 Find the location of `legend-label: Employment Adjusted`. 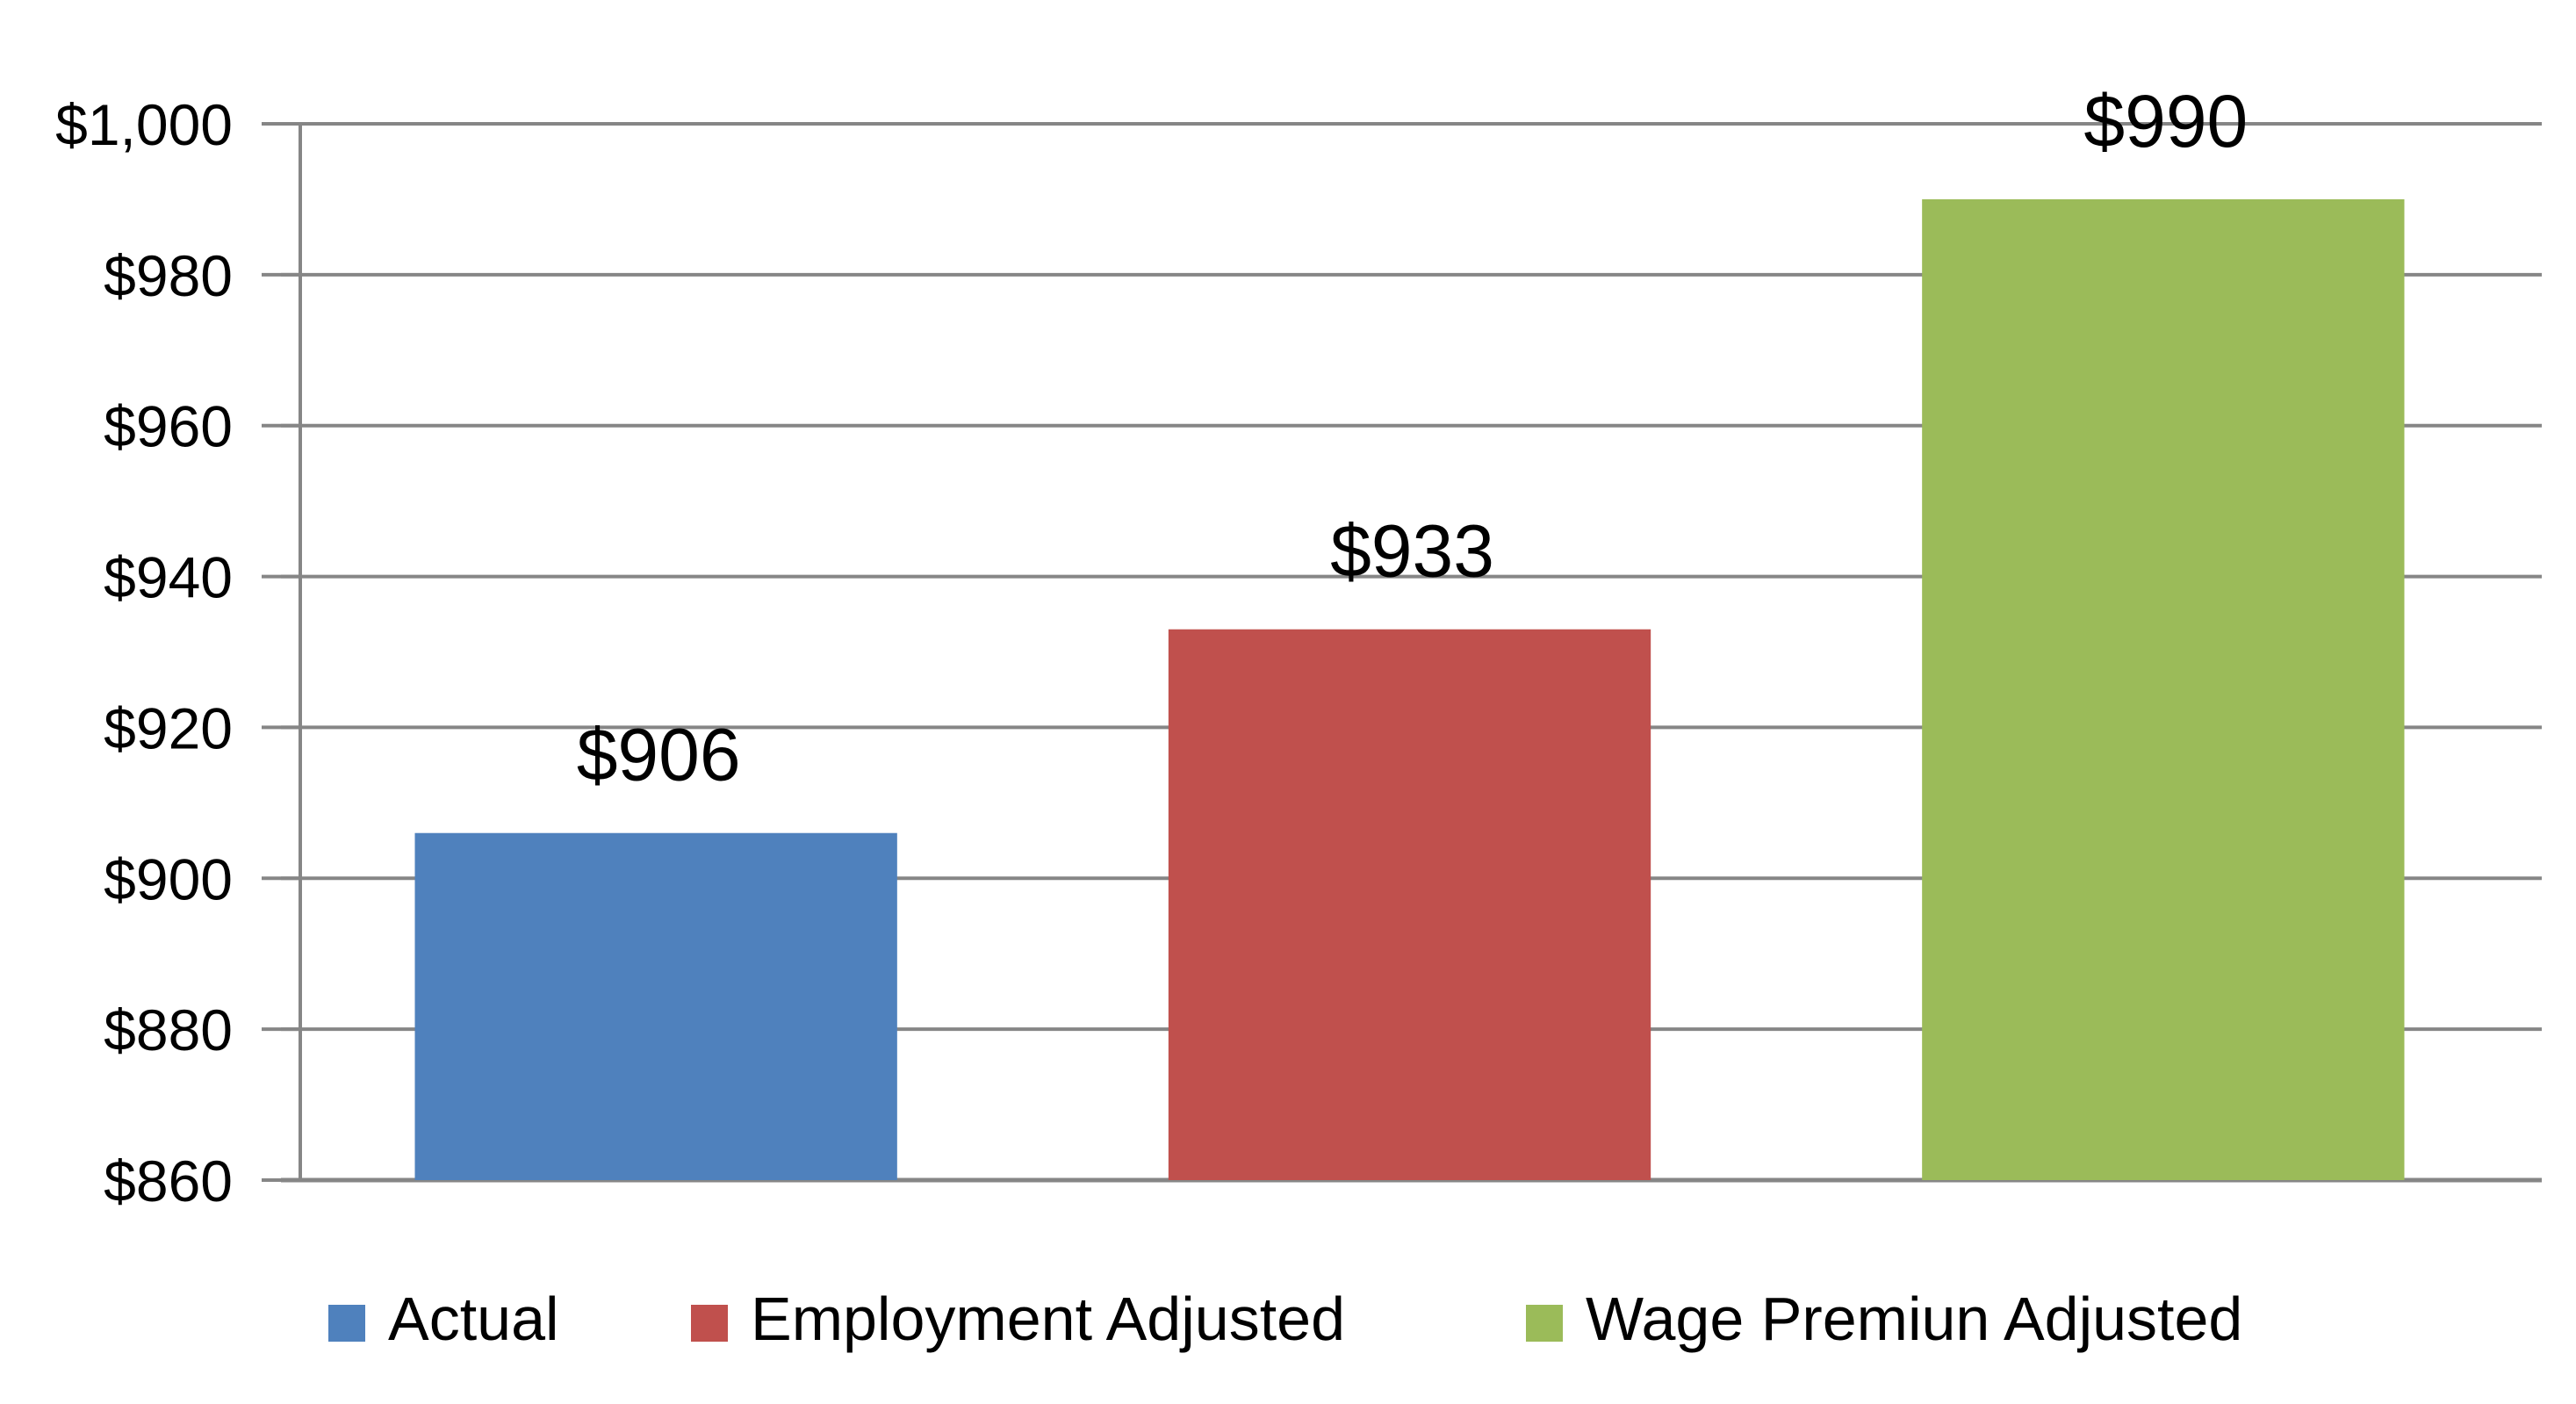

legend-label: Employment Adjusted is located at coordinates (1048, 1319).